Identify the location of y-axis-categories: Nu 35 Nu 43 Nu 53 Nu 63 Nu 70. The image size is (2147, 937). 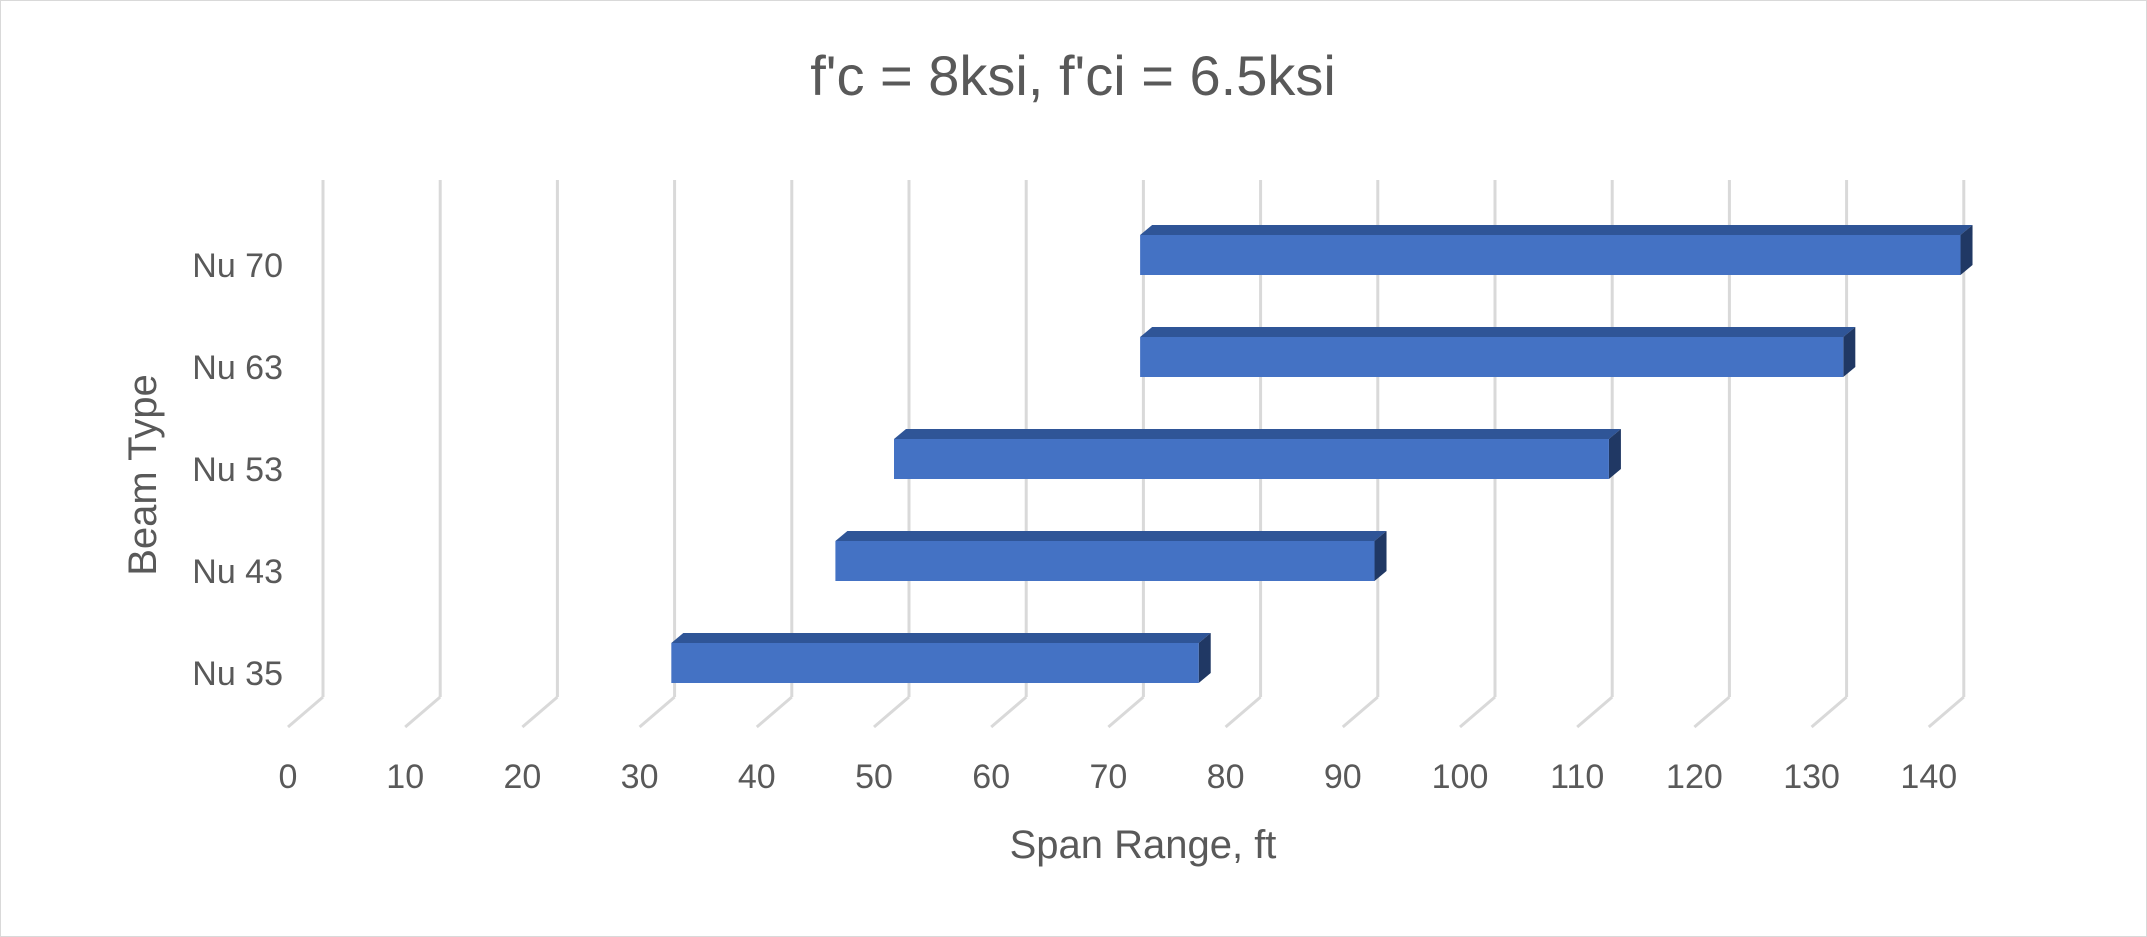
(237, 470).